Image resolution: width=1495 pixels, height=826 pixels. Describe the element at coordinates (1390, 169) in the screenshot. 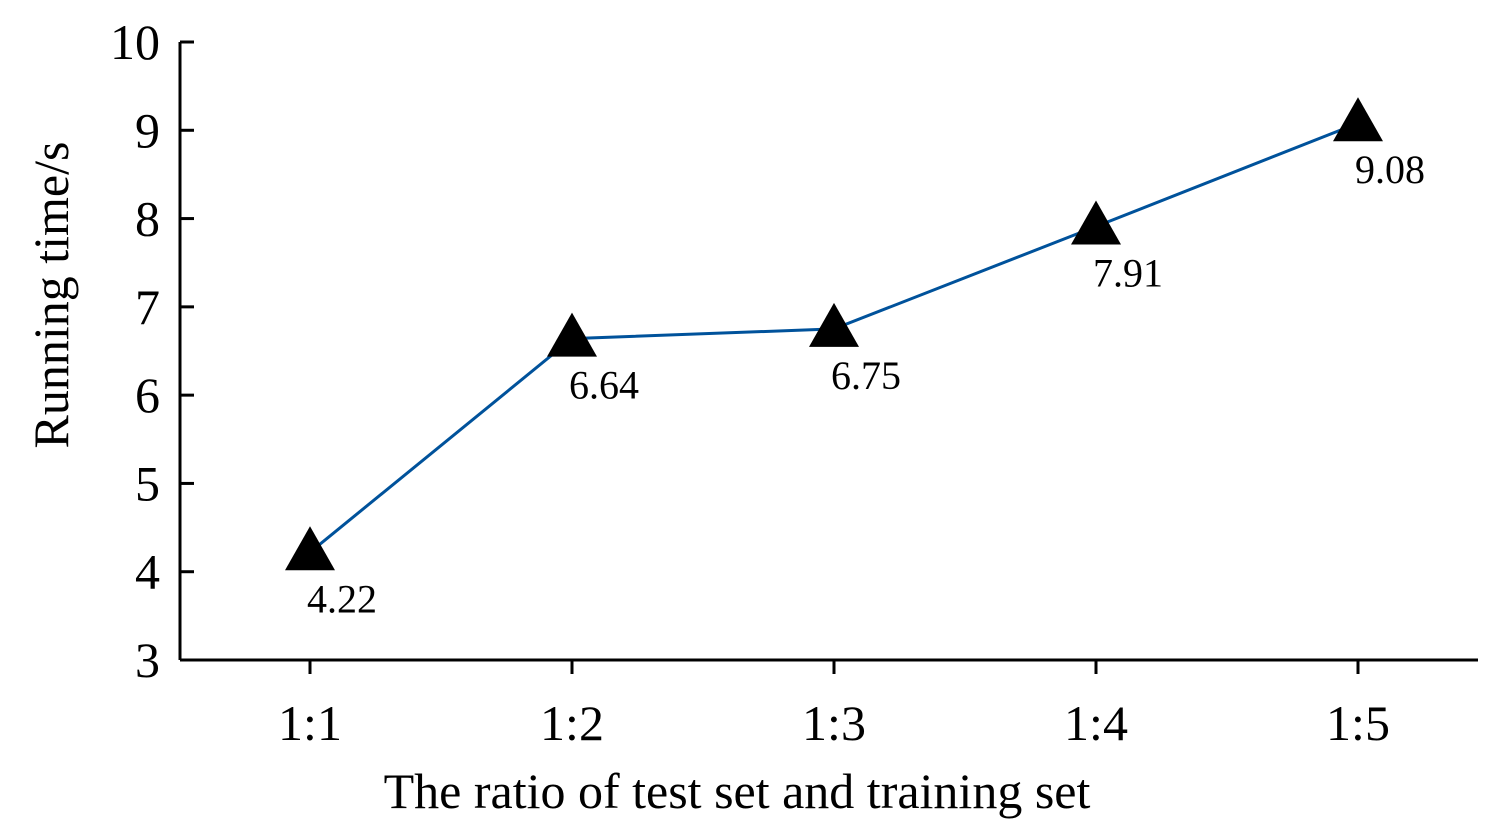

I see `data-label: 9.08` at that location.